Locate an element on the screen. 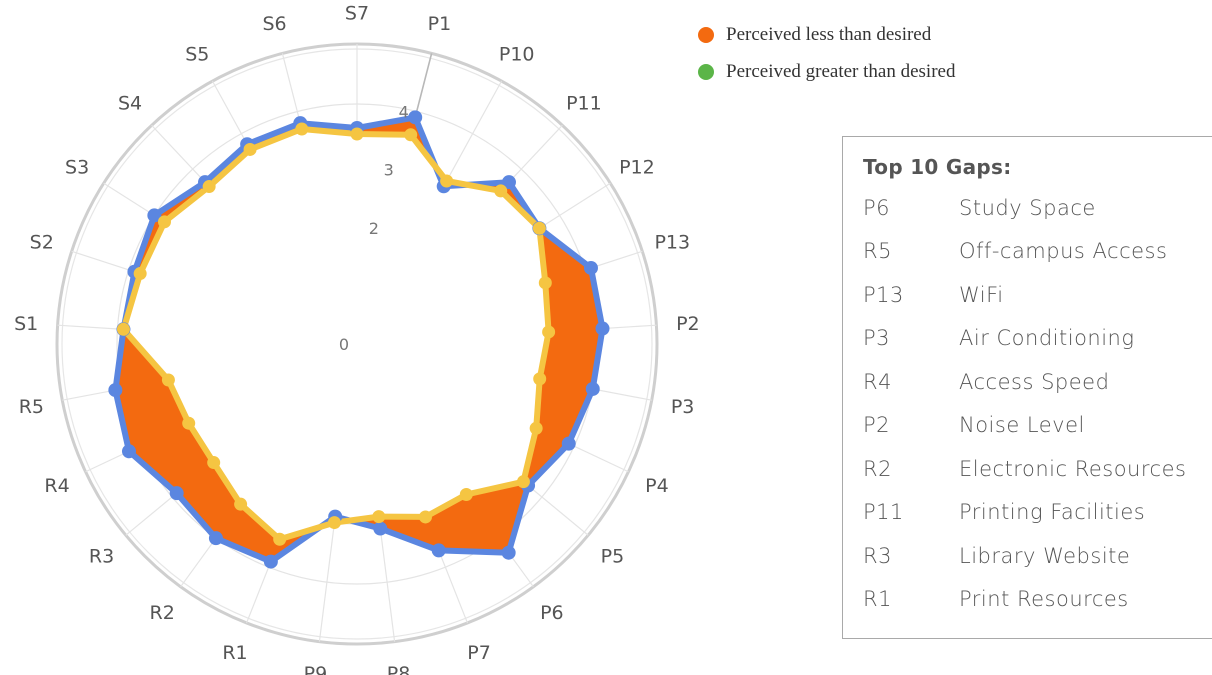 This screenshot has width=1212, height=675. gap-row: P3 Air Conditioning is located at coordinates (998, 338).